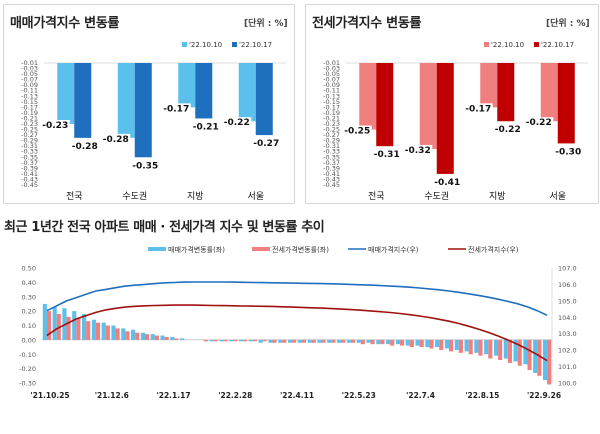  What do you see at coordinates (74, 196) in the screenshot?
I see `sale-category-label: 전국` at bounding box center [74, 196].